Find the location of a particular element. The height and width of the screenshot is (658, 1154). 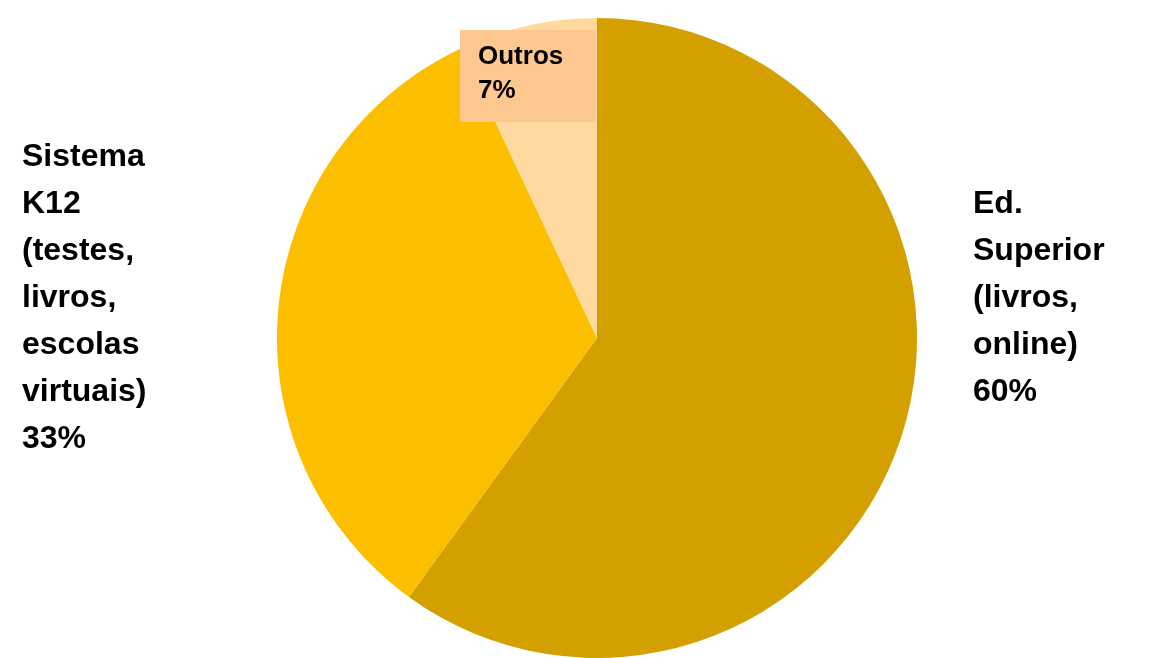

slice-label: Ed. Superior (livros, online) is located at coordinates (1039, 272).